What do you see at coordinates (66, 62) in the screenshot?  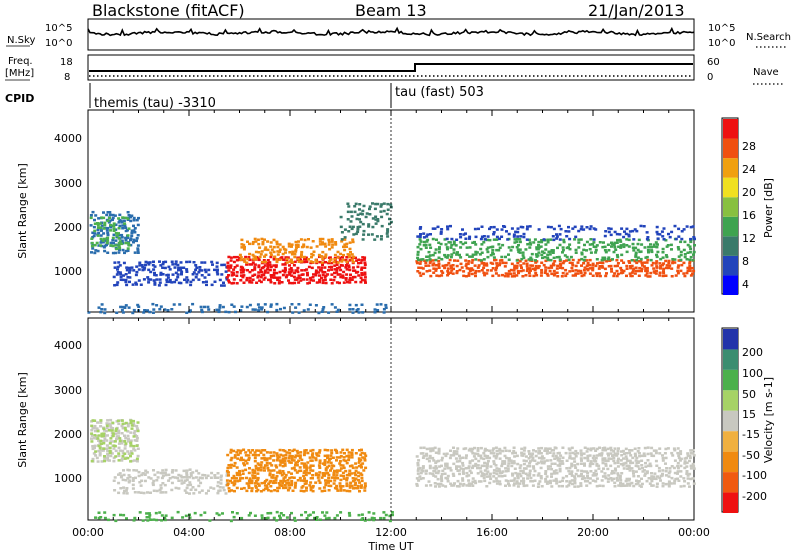 I see `freq-left-tick-top: 18` at bounding box center [66, 62].